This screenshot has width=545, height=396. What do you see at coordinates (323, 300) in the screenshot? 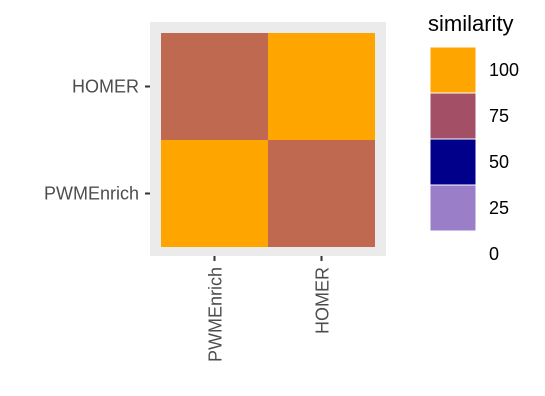
I see `x-tick-label-homer: HOMER` at bounding box center [323, 300].